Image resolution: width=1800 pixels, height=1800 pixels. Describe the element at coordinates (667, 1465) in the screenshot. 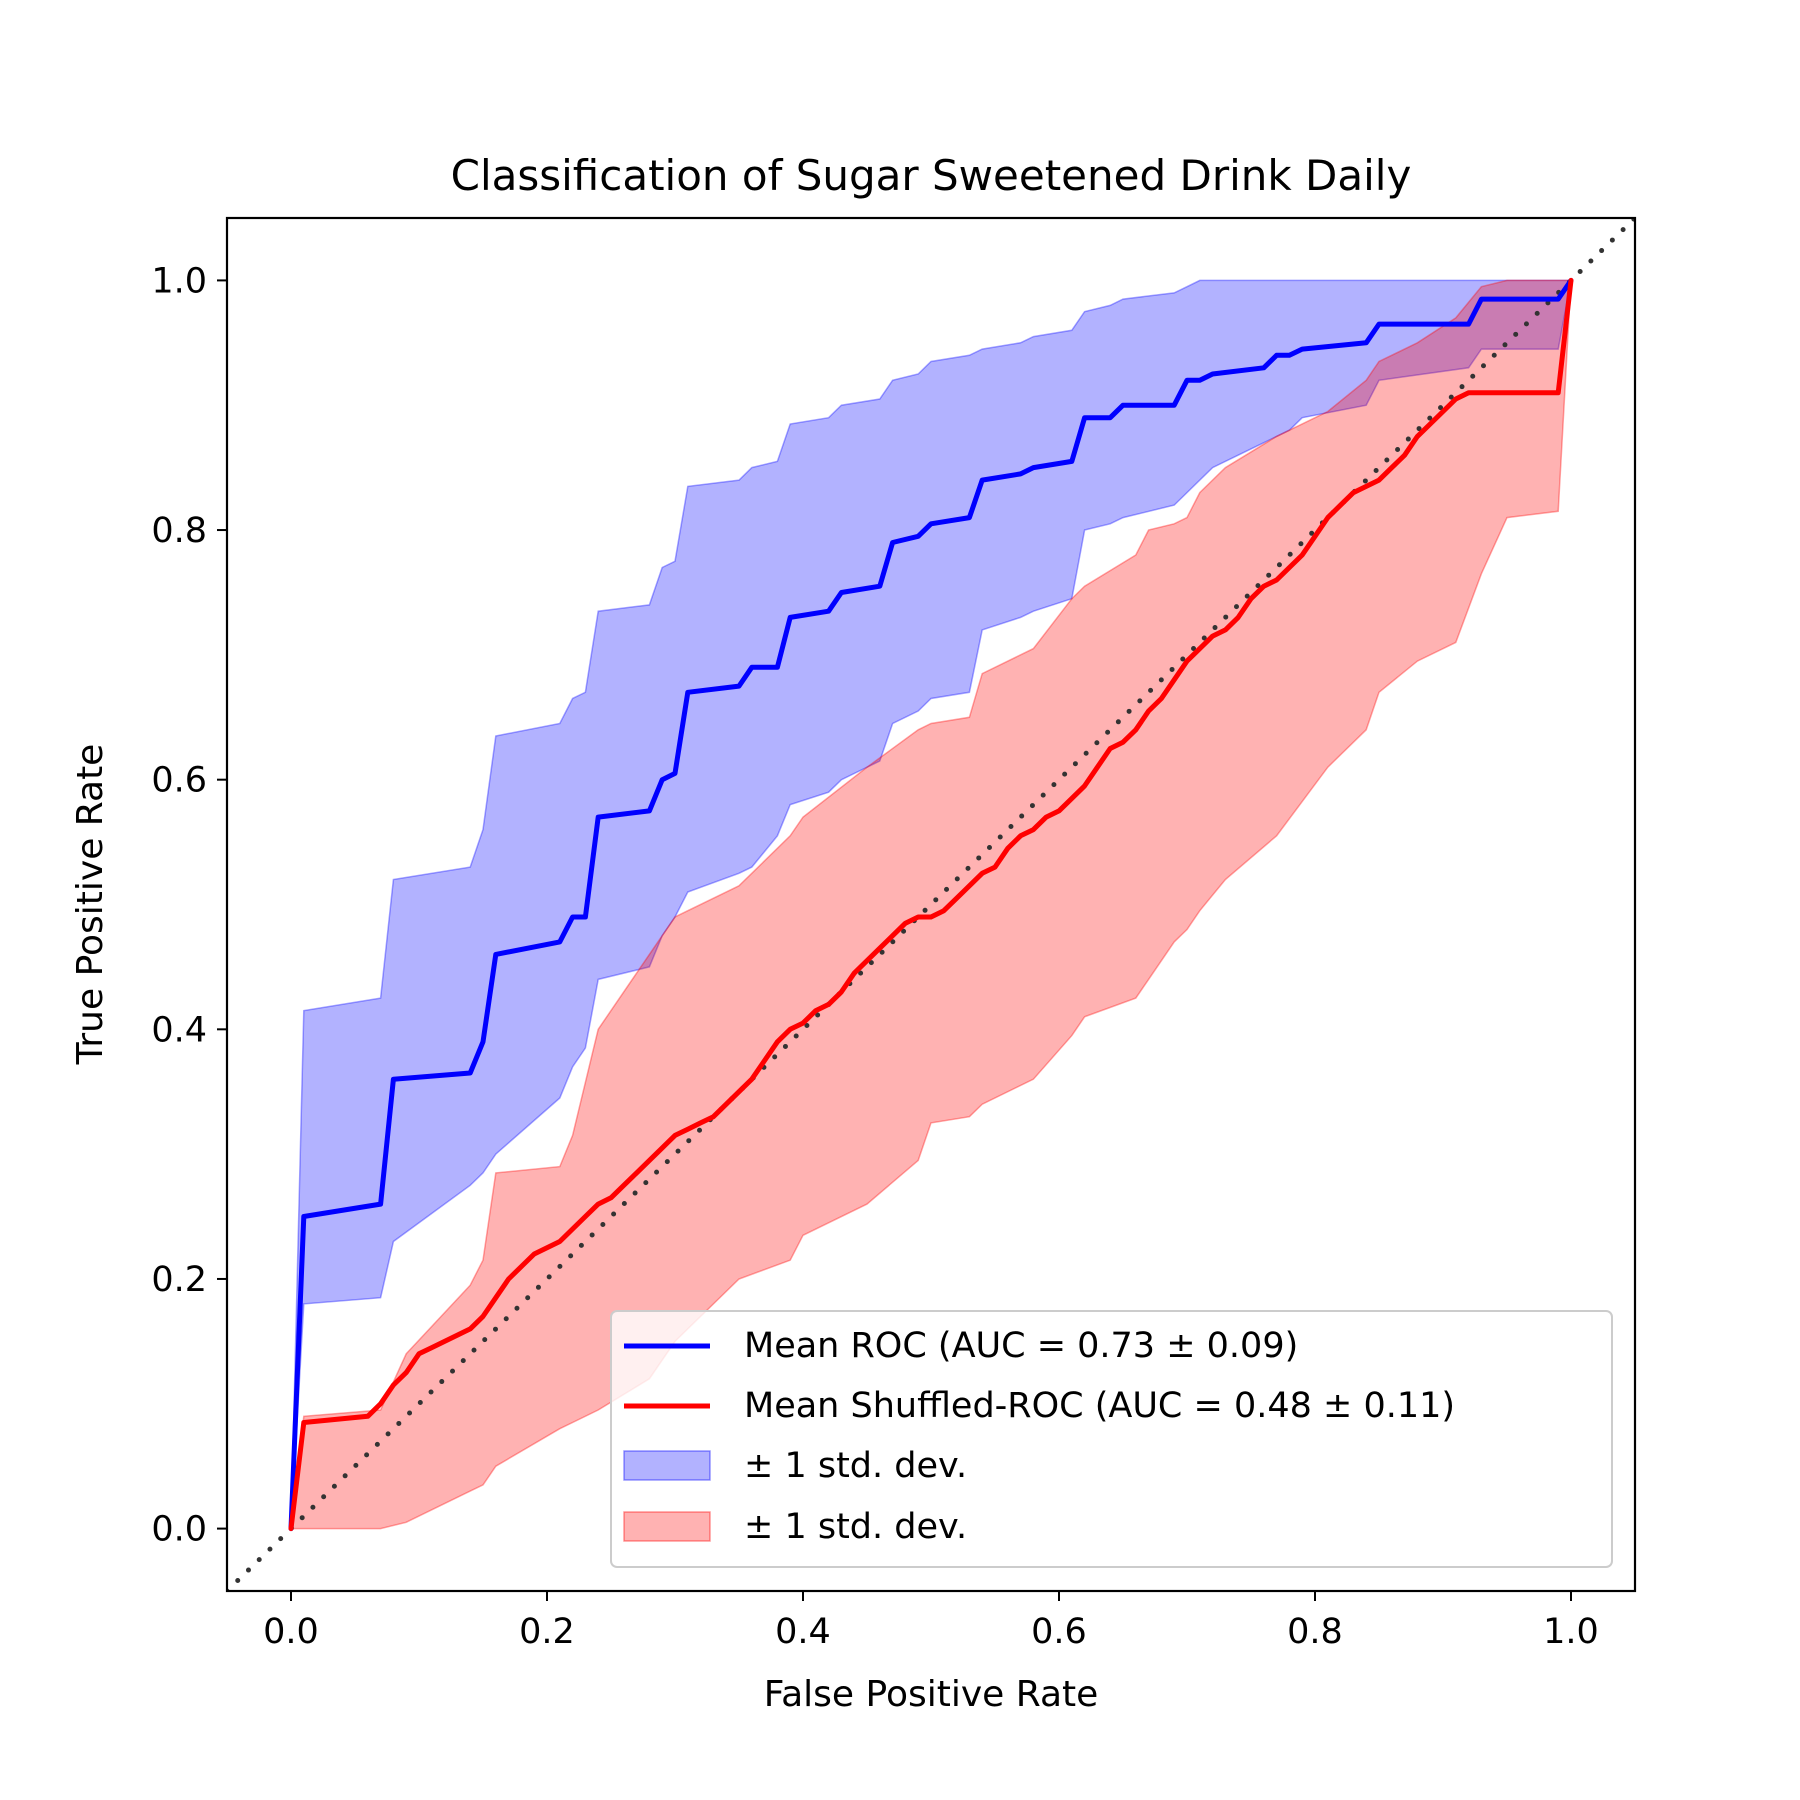

I see `legend-swatch-roc-band` at that location.